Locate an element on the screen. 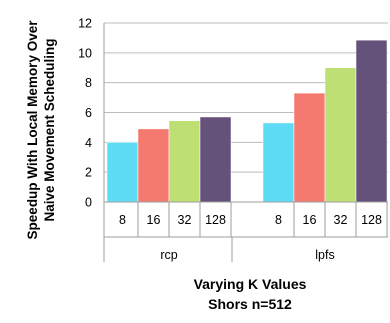  y-tick-label: 12 is located at coordinates (85, 24).